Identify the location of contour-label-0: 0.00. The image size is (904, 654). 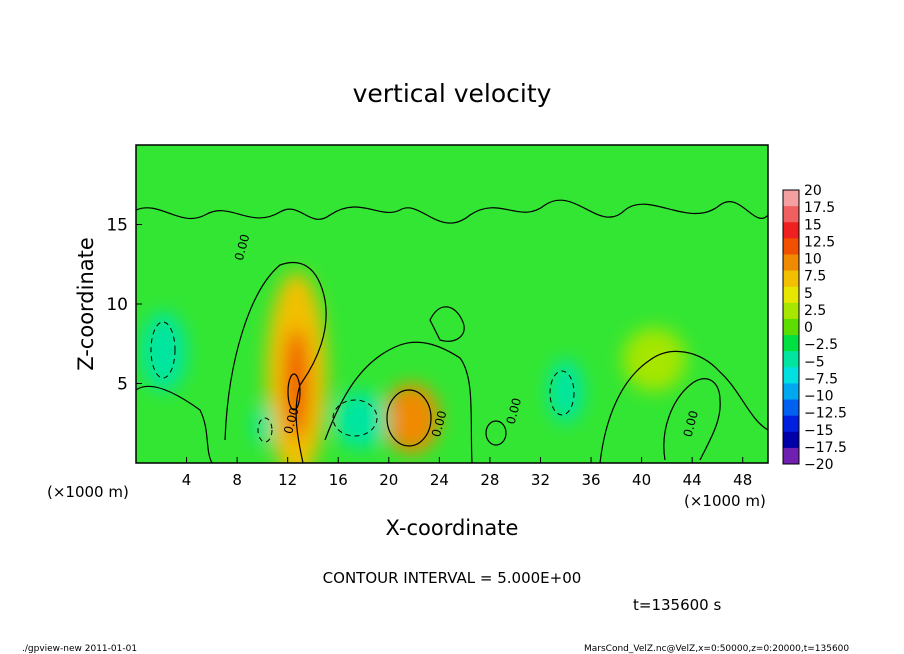
(291, 420).